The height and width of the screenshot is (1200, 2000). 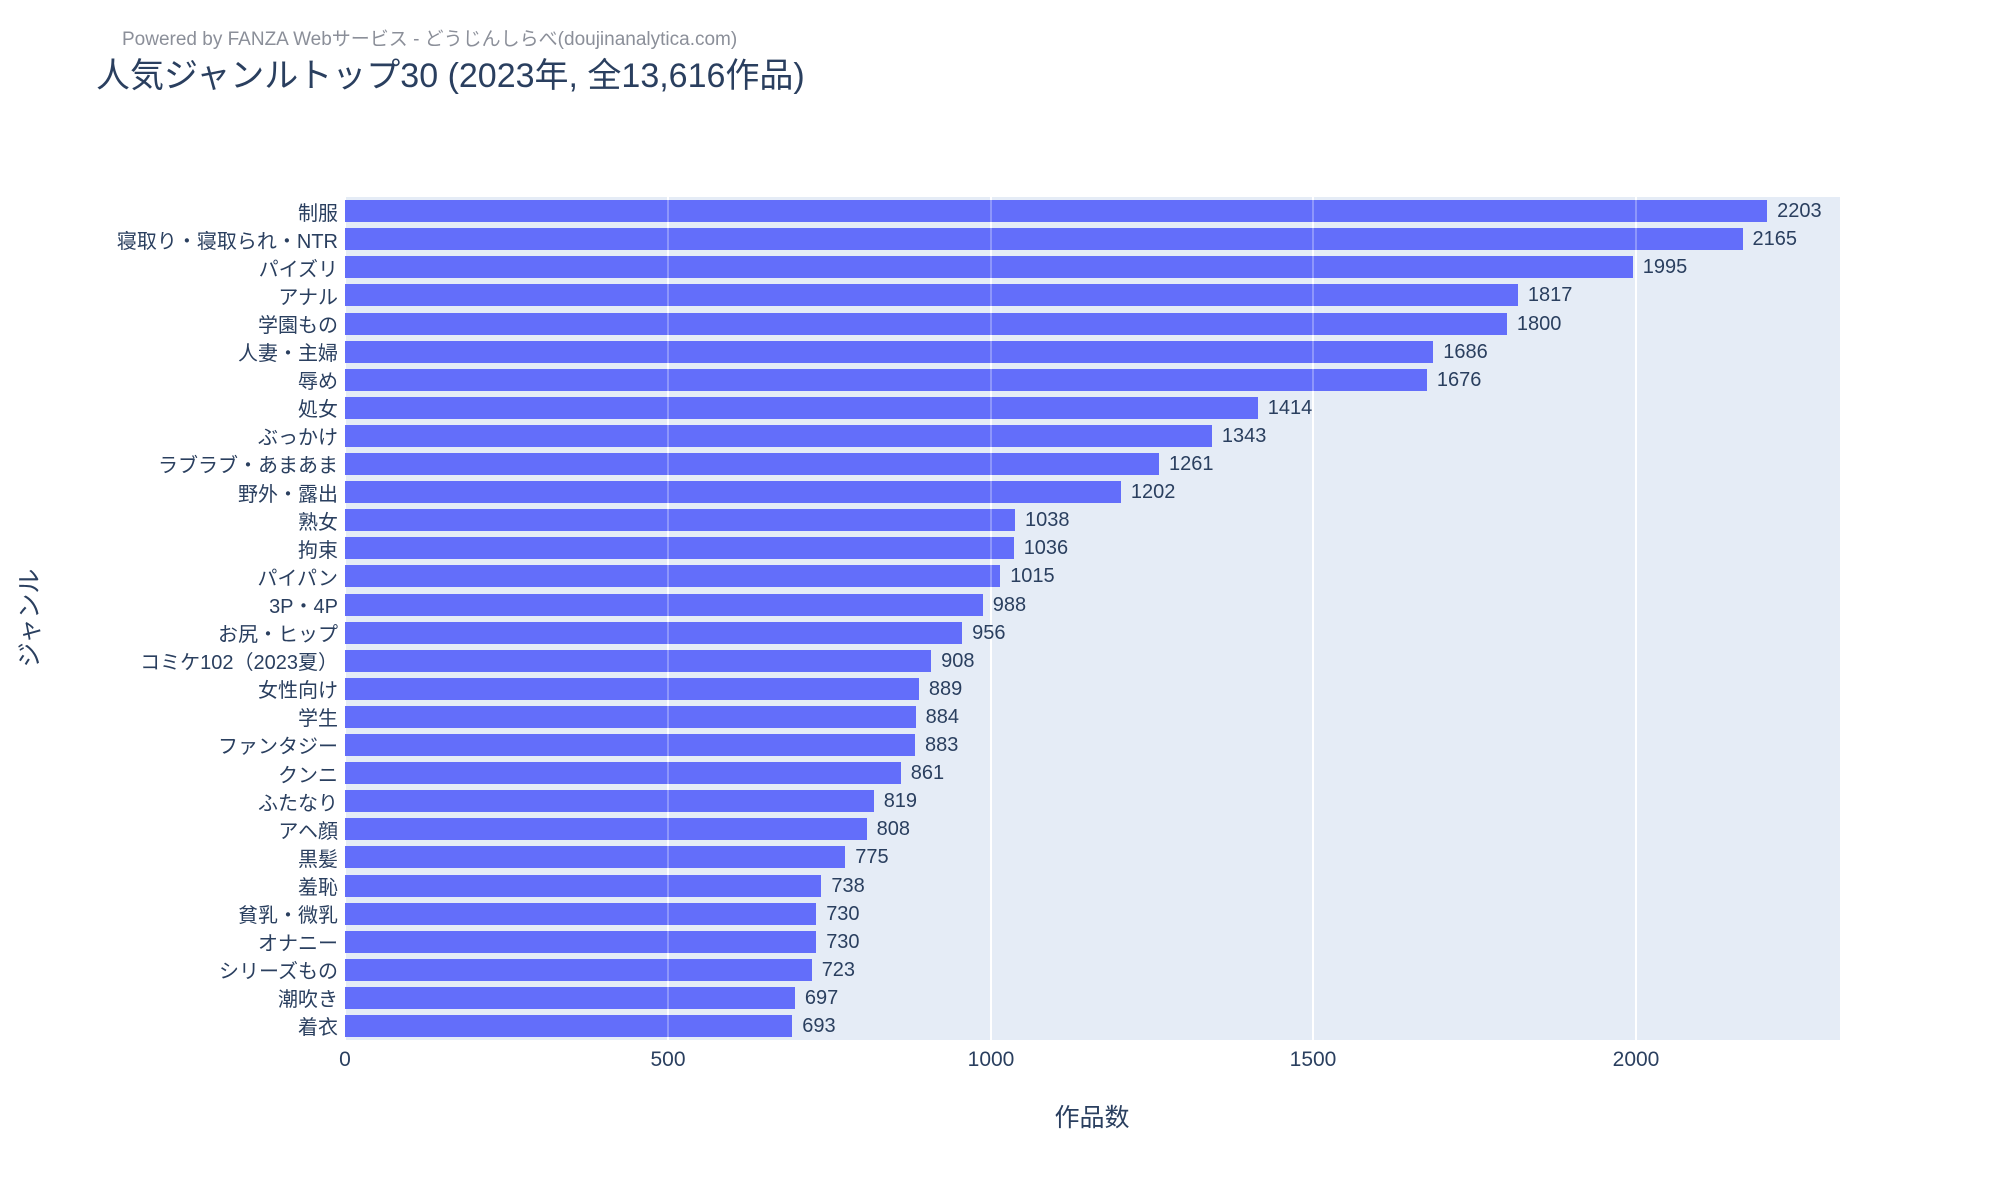 I want to click on x-axis-title: 作品数, so click(x=1092, y=1118).